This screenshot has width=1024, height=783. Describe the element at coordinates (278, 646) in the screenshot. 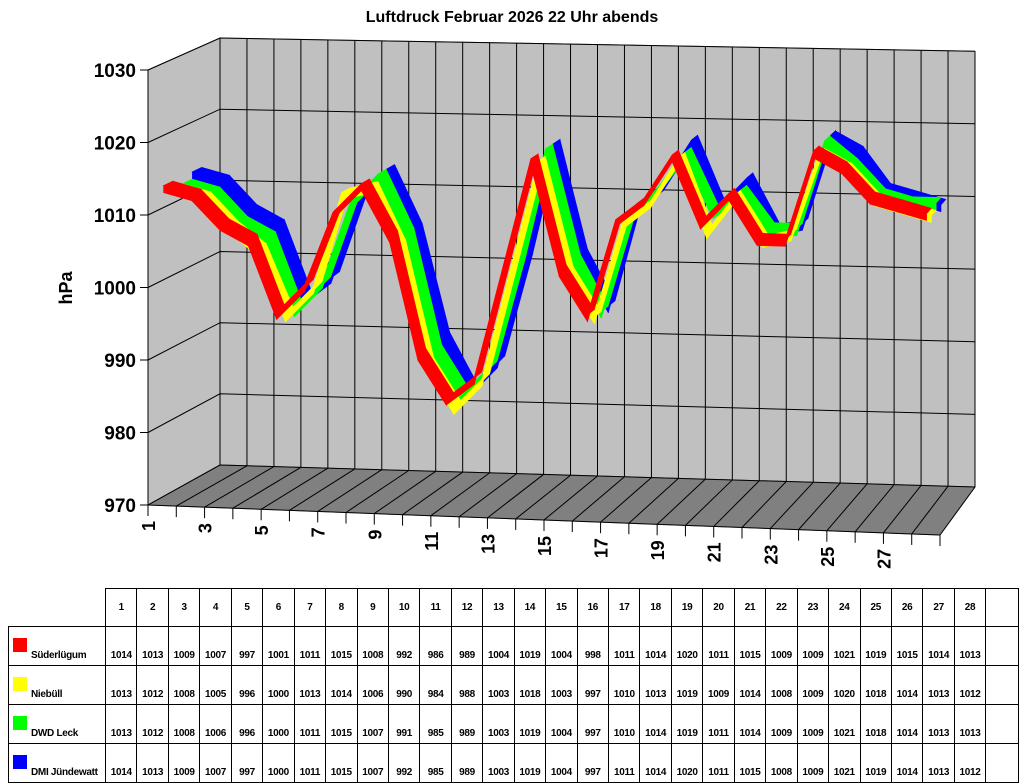

I see `table-value-cell: 1001` at that location.